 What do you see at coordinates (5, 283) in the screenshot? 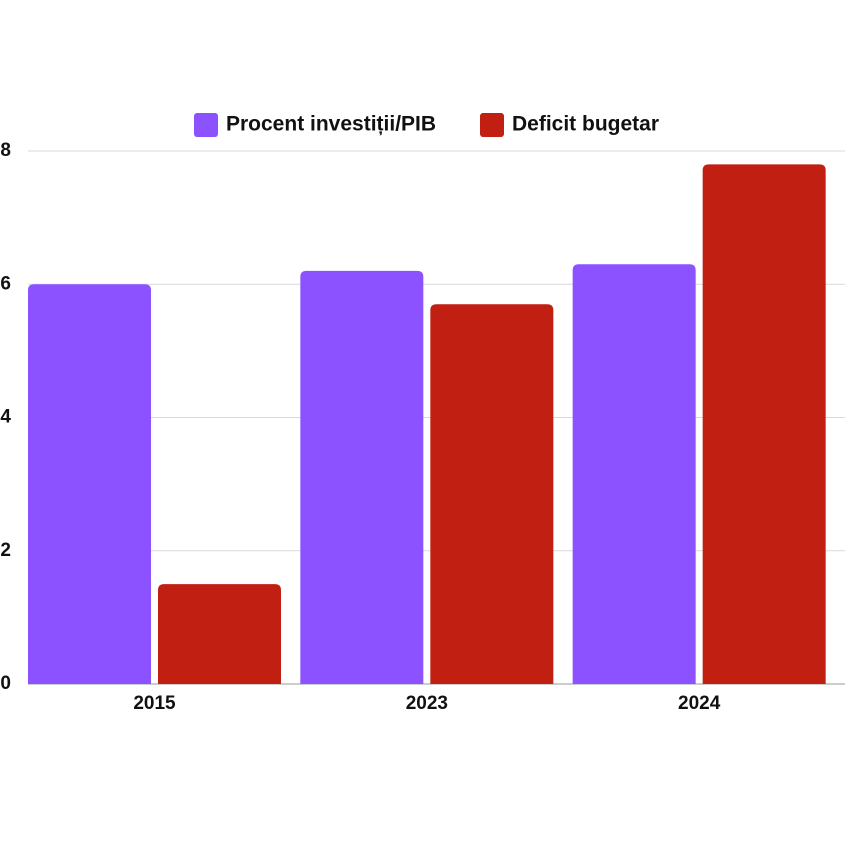
I see `y-tick-label: 6` at bounding box center [5, 283].